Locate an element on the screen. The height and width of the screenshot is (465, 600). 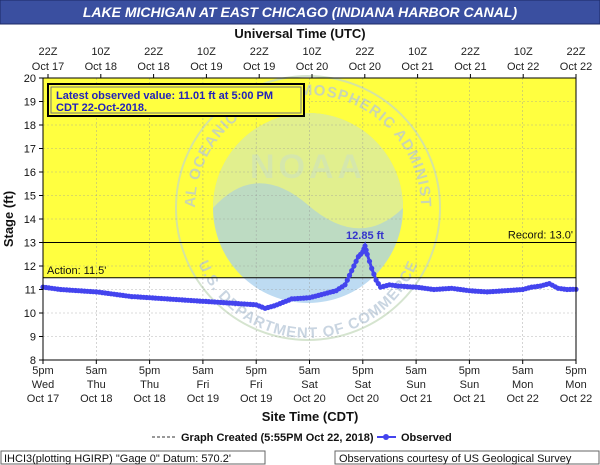
svg-text: NOAA is located at coordinates (308, 167).